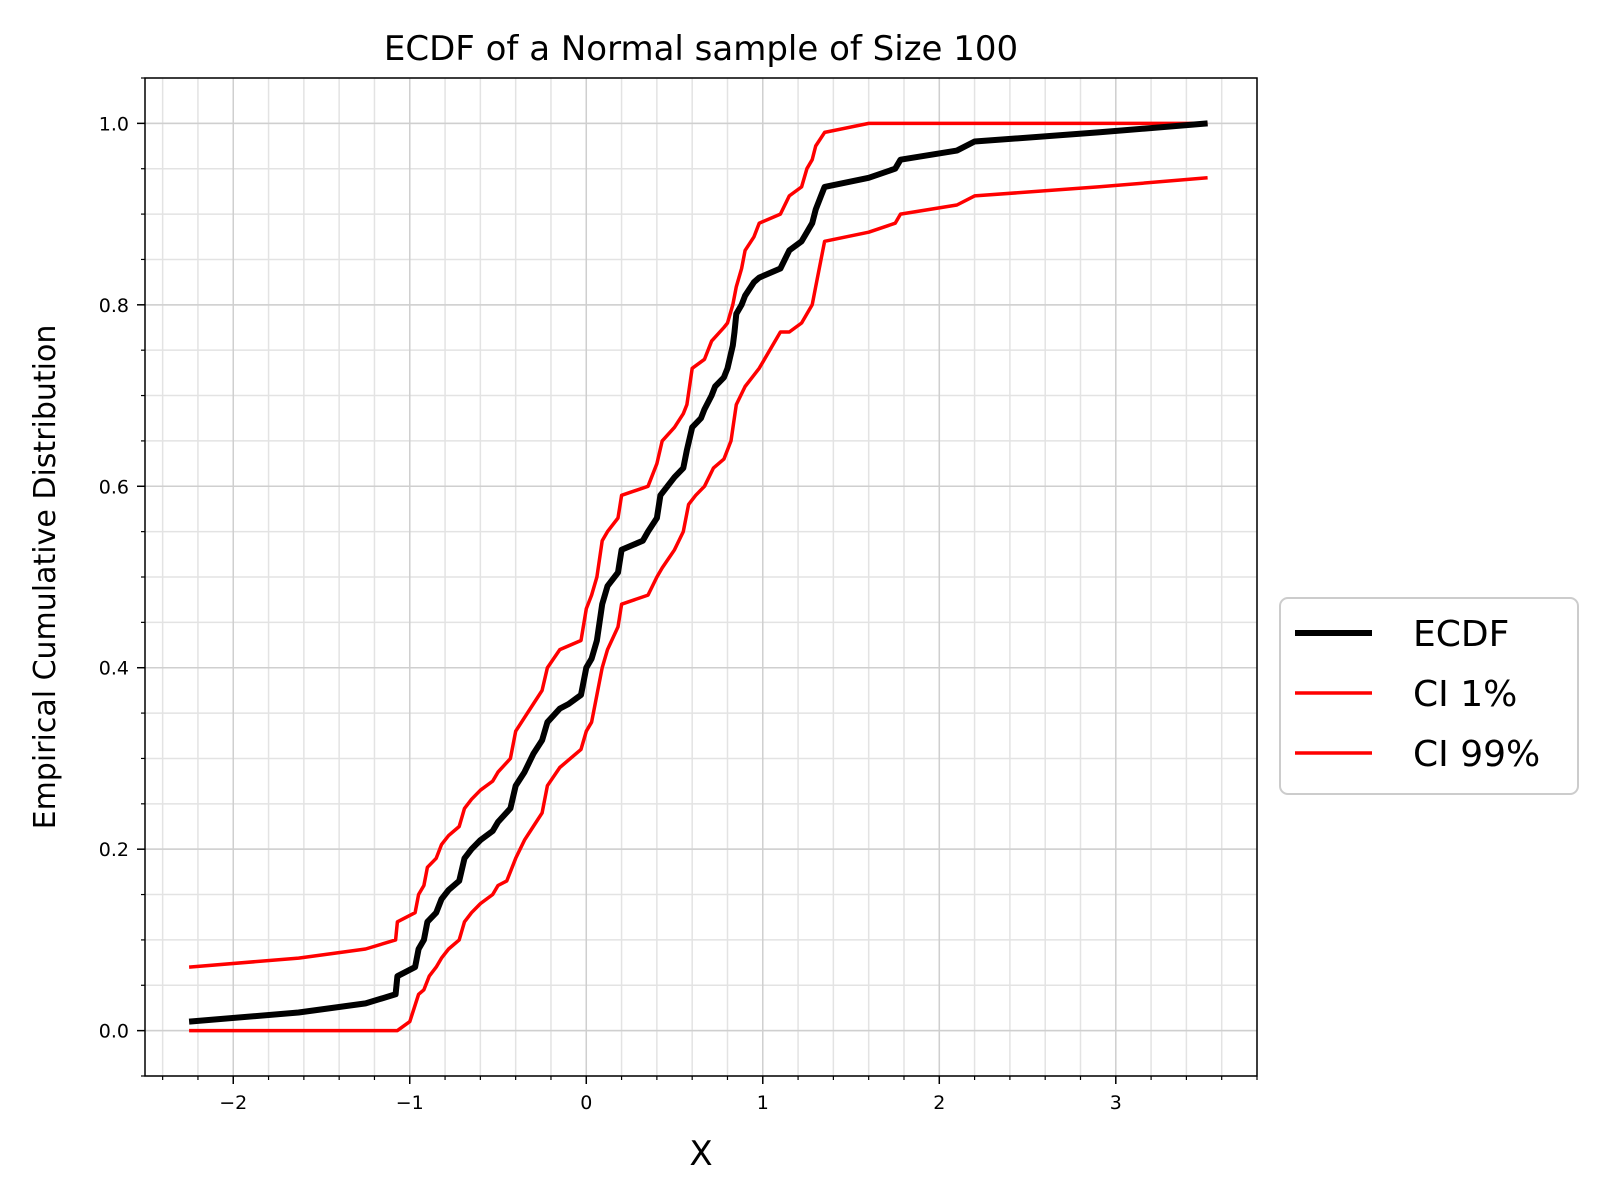 This screenshot has width=1600, height=1200. Describe the element at coordinates (114, 669) in the screenshot. I see `y-tick-label: 0.4` at that location.